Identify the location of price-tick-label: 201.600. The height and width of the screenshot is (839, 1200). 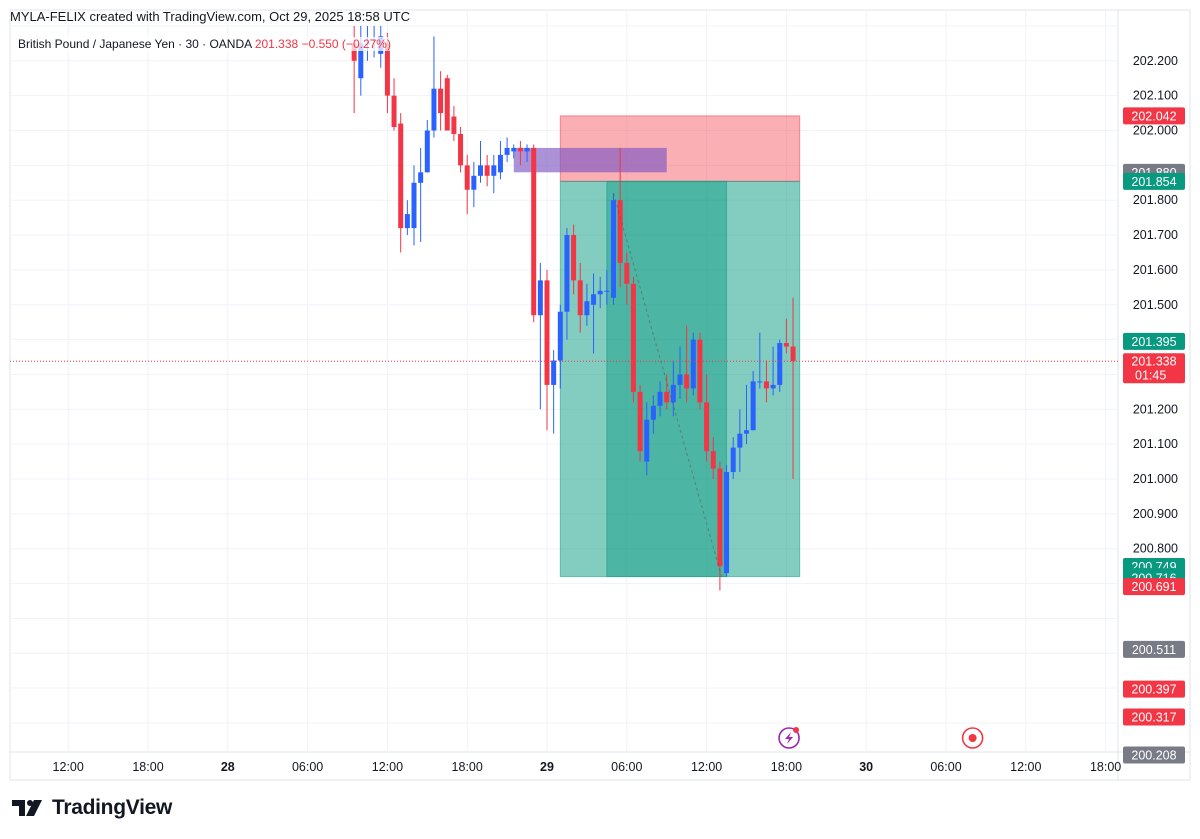
(1155, 270).